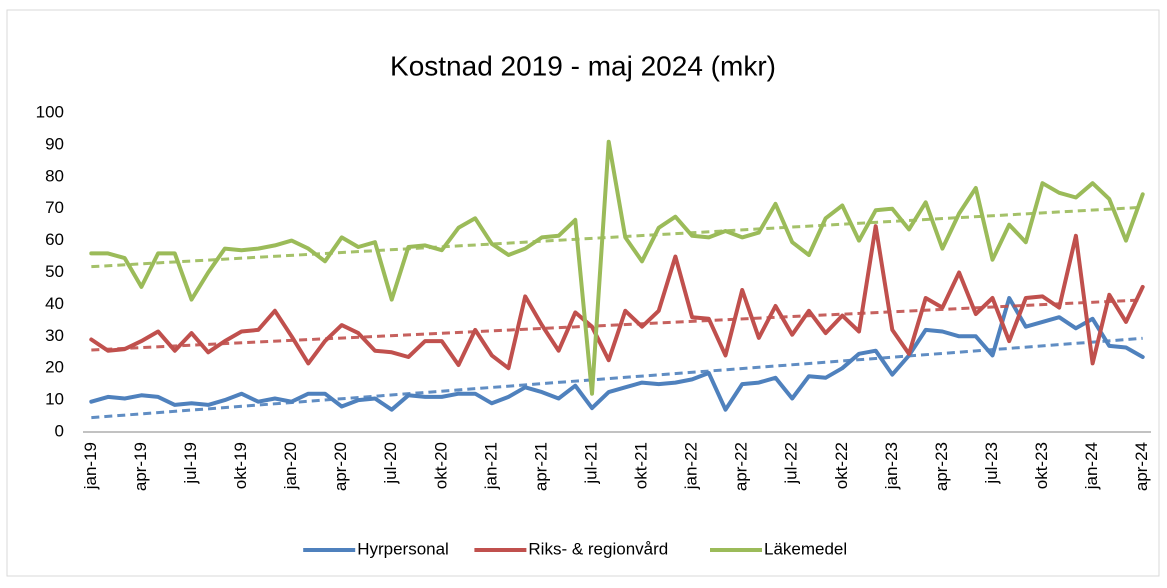 This screenshot has height=588, width=1167. I want to click on x-tick-label: jul-23, so click(991, 463).